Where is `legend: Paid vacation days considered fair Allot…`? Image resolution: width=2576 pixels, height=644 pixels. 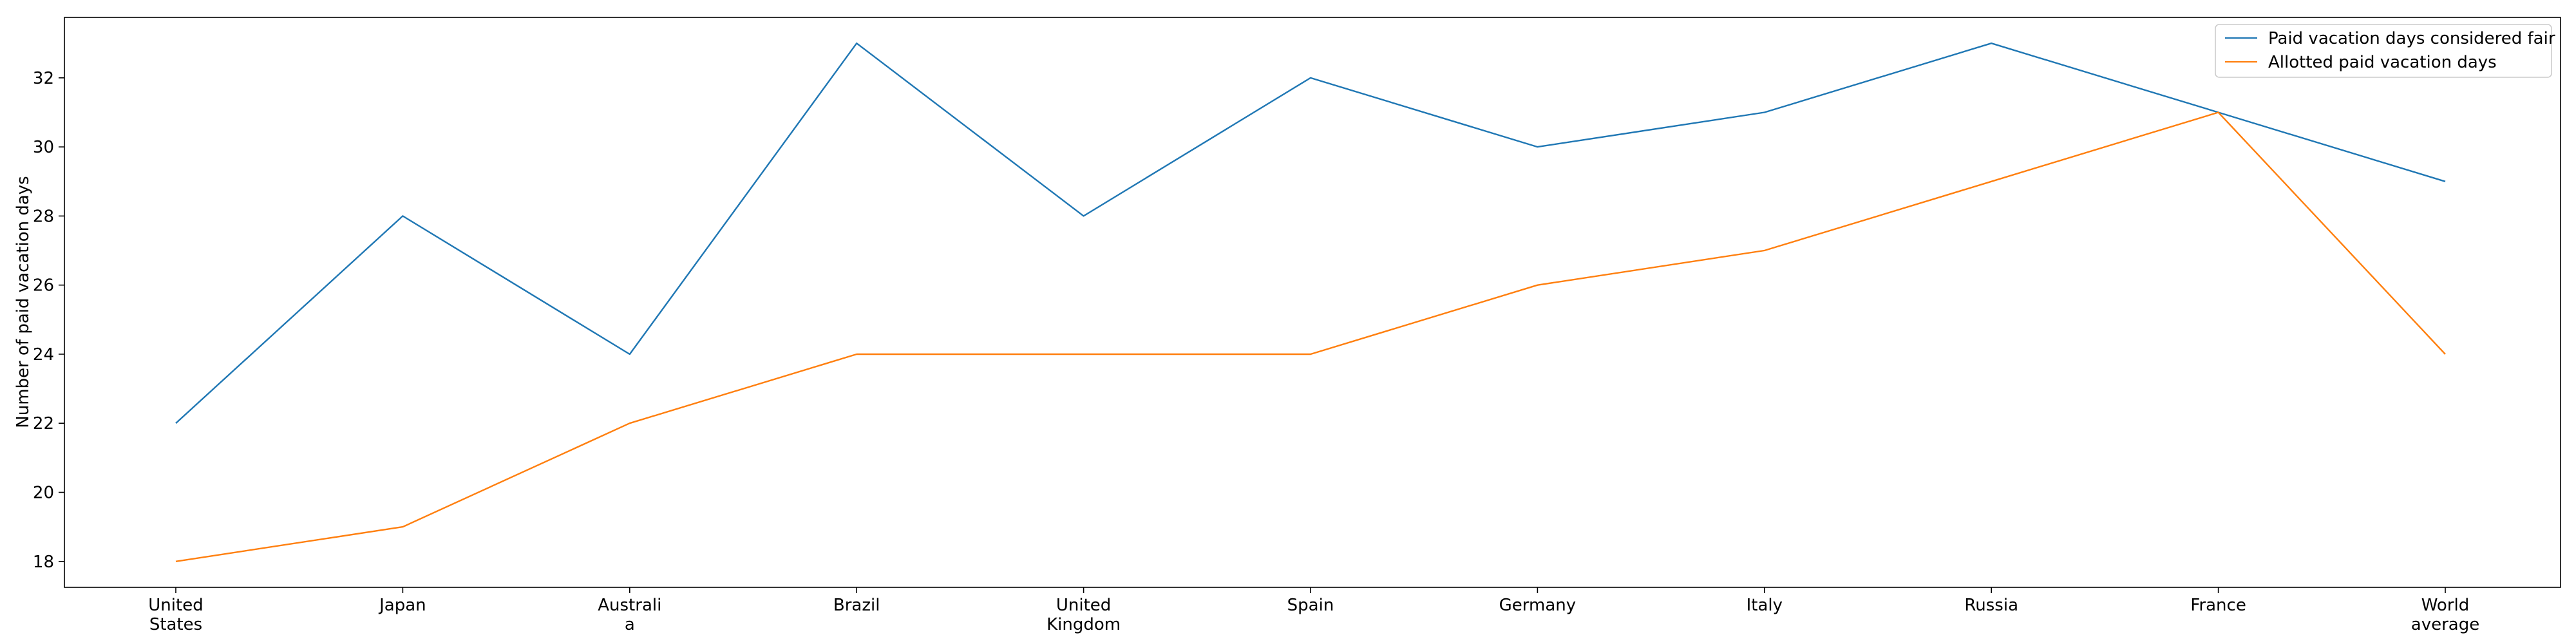
legend: Paid vacation days considered fair Allot… is located at coordinates (2385, 51).